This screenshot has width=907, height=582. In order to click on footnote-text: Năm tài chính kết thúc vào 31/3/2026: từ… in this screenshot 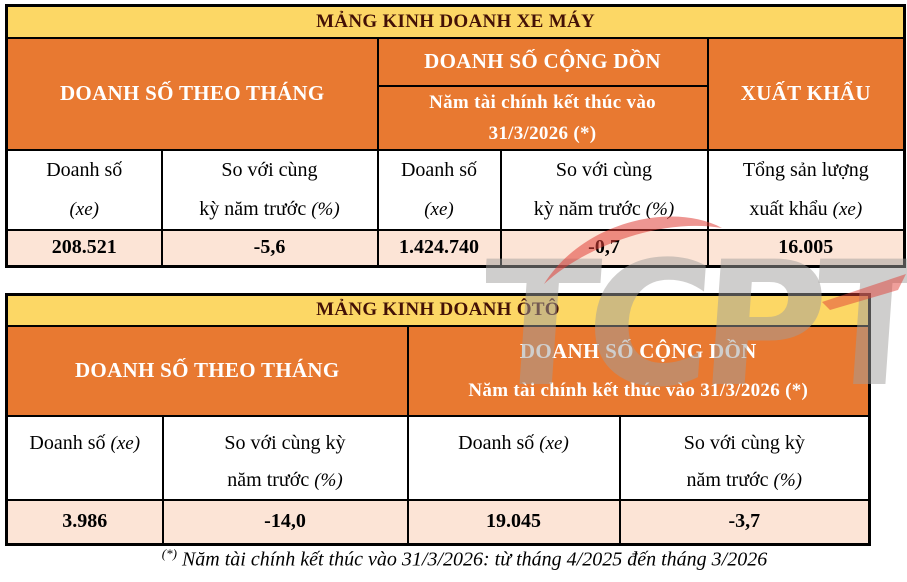, I will do `click(472, 559)`.